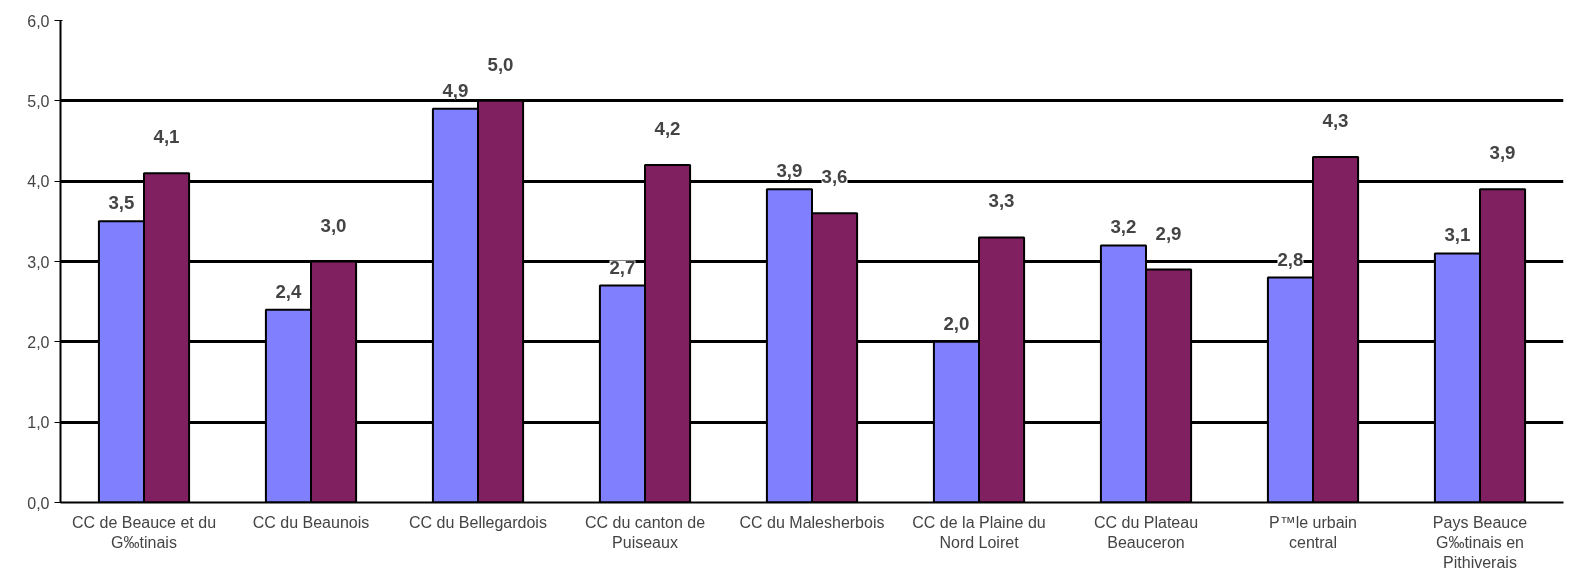 This screenshot has width=1573, height=574. Describe the element at coordinates (1480, 542) in the screenshot. I see `x-tick-label: Pays Beauce G‰tinais en Pithiverais` at that location.